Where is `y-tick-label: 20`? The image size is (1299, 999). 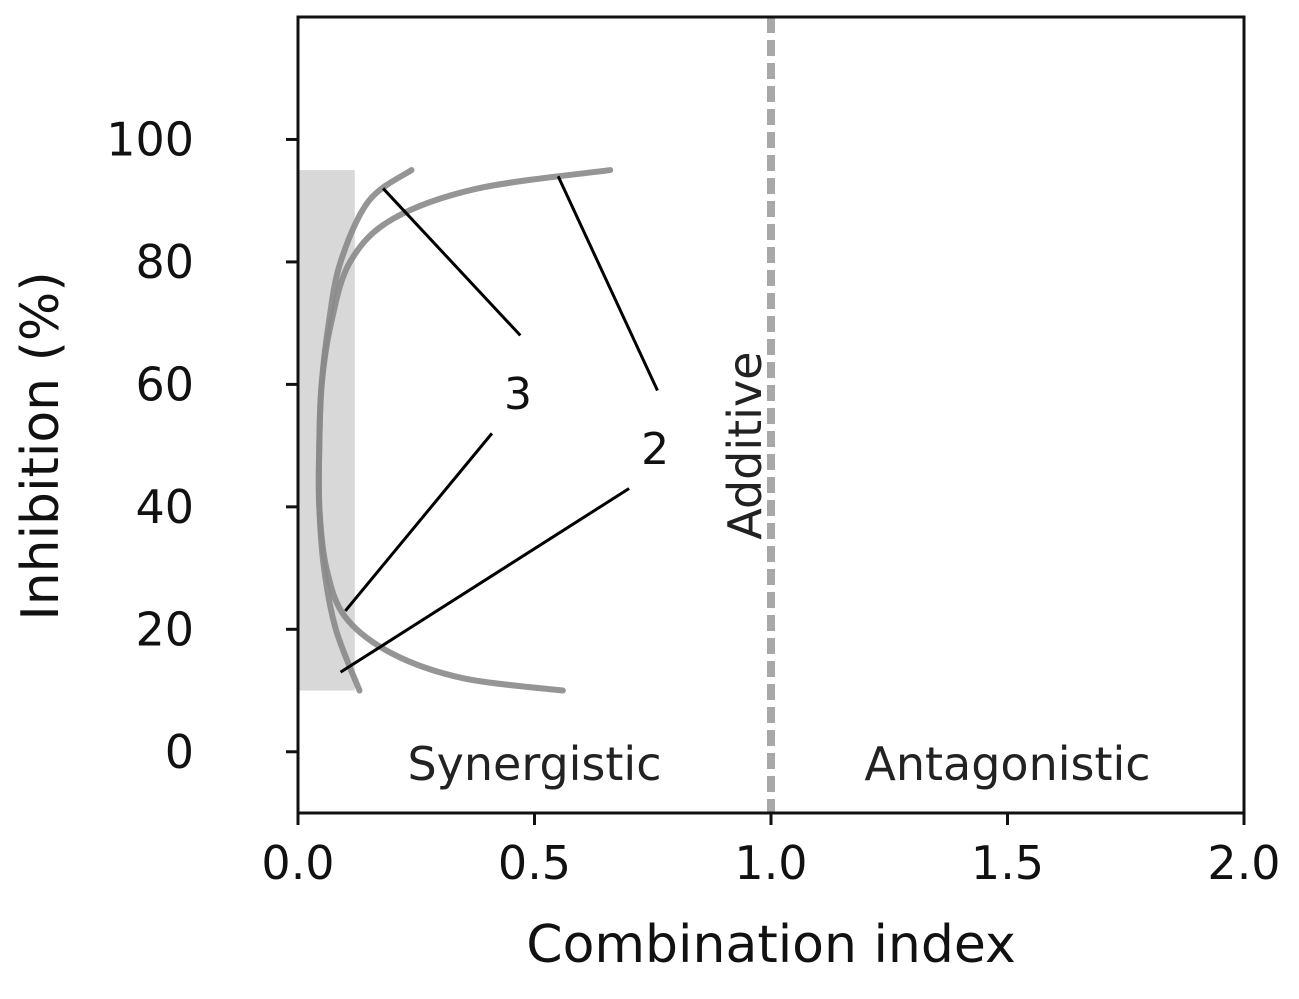
y-tick-label: 20 is located at coordinates (164, 629).